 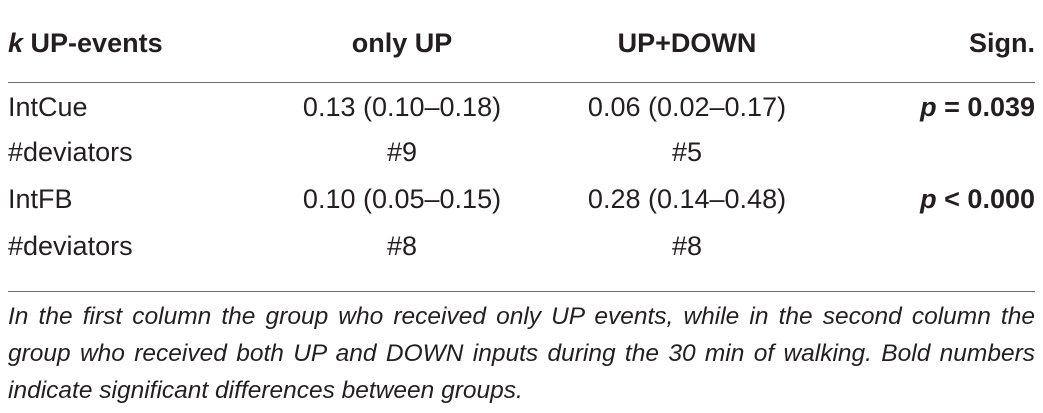 What do you see at coordinates (989, 107) in the screenshot?
I see `p-value: = 0.039` at bounding box center [989, 107].